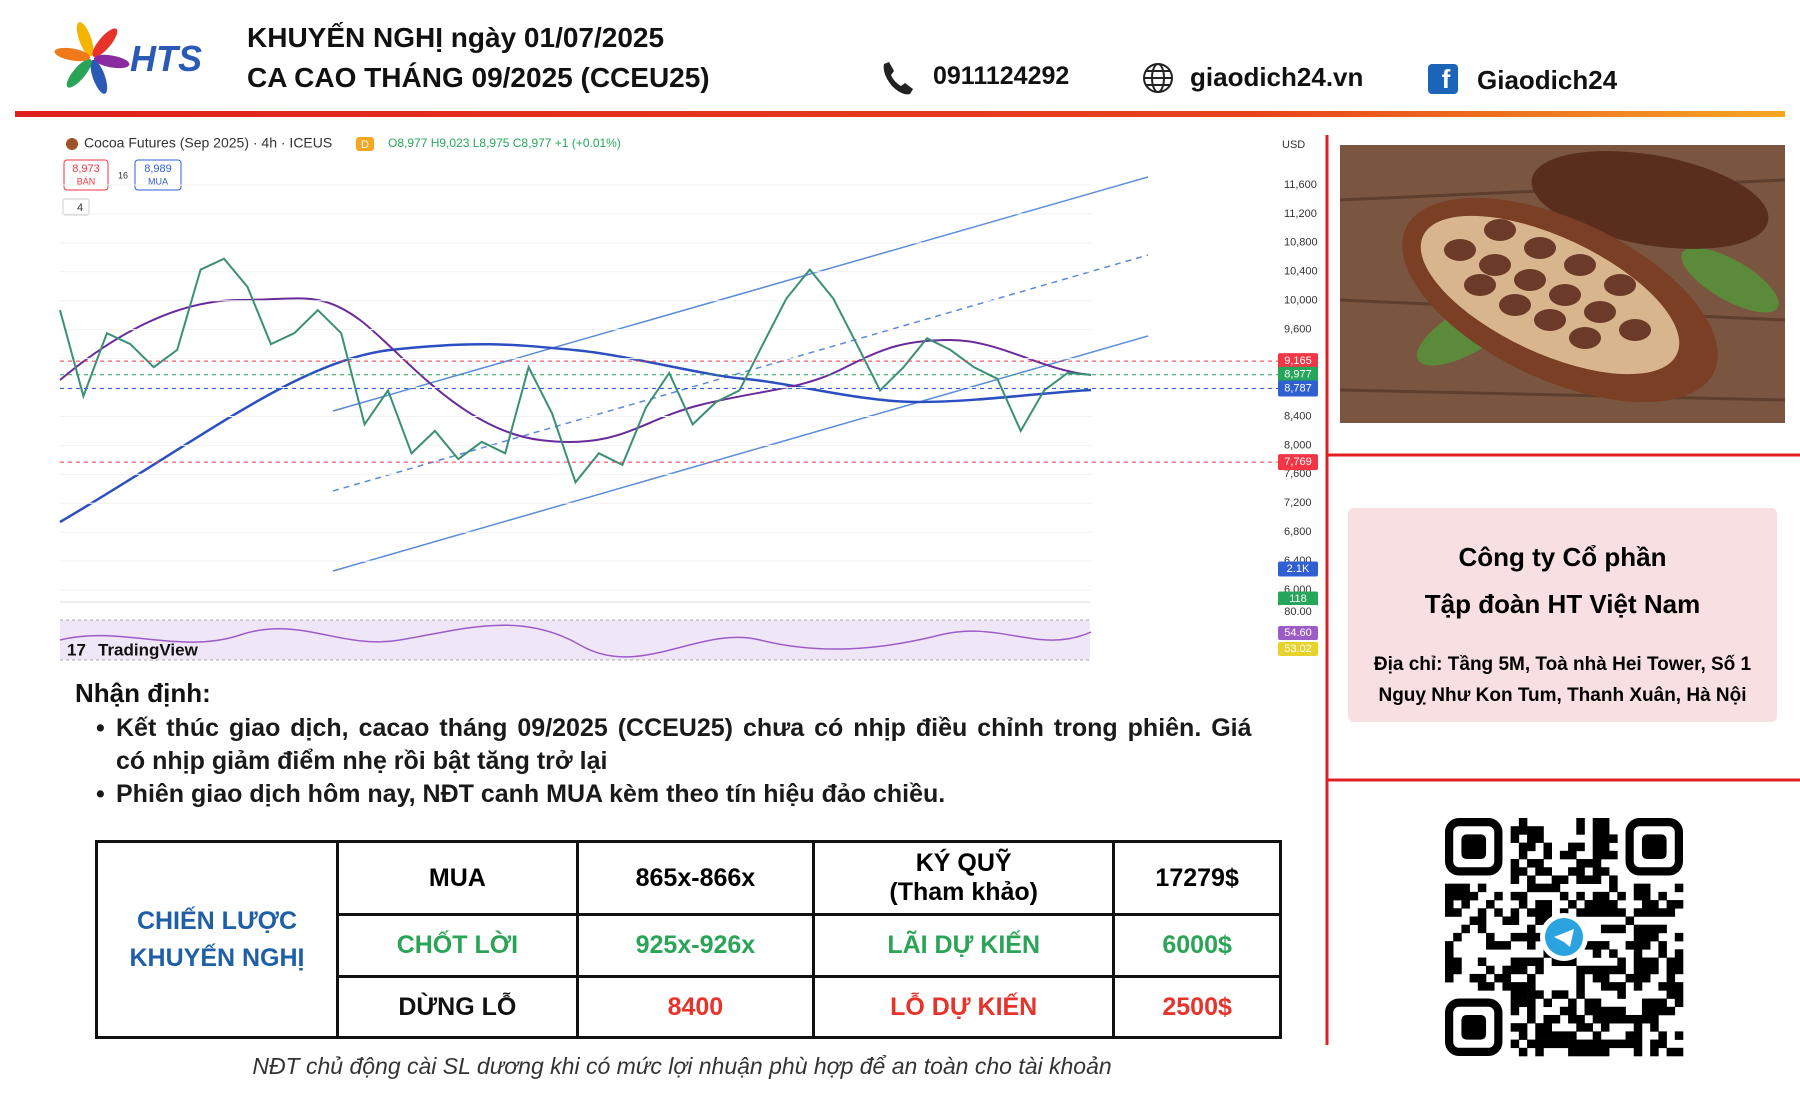  I want to click on y-tick-label: 11,600, so click(1300, 185).